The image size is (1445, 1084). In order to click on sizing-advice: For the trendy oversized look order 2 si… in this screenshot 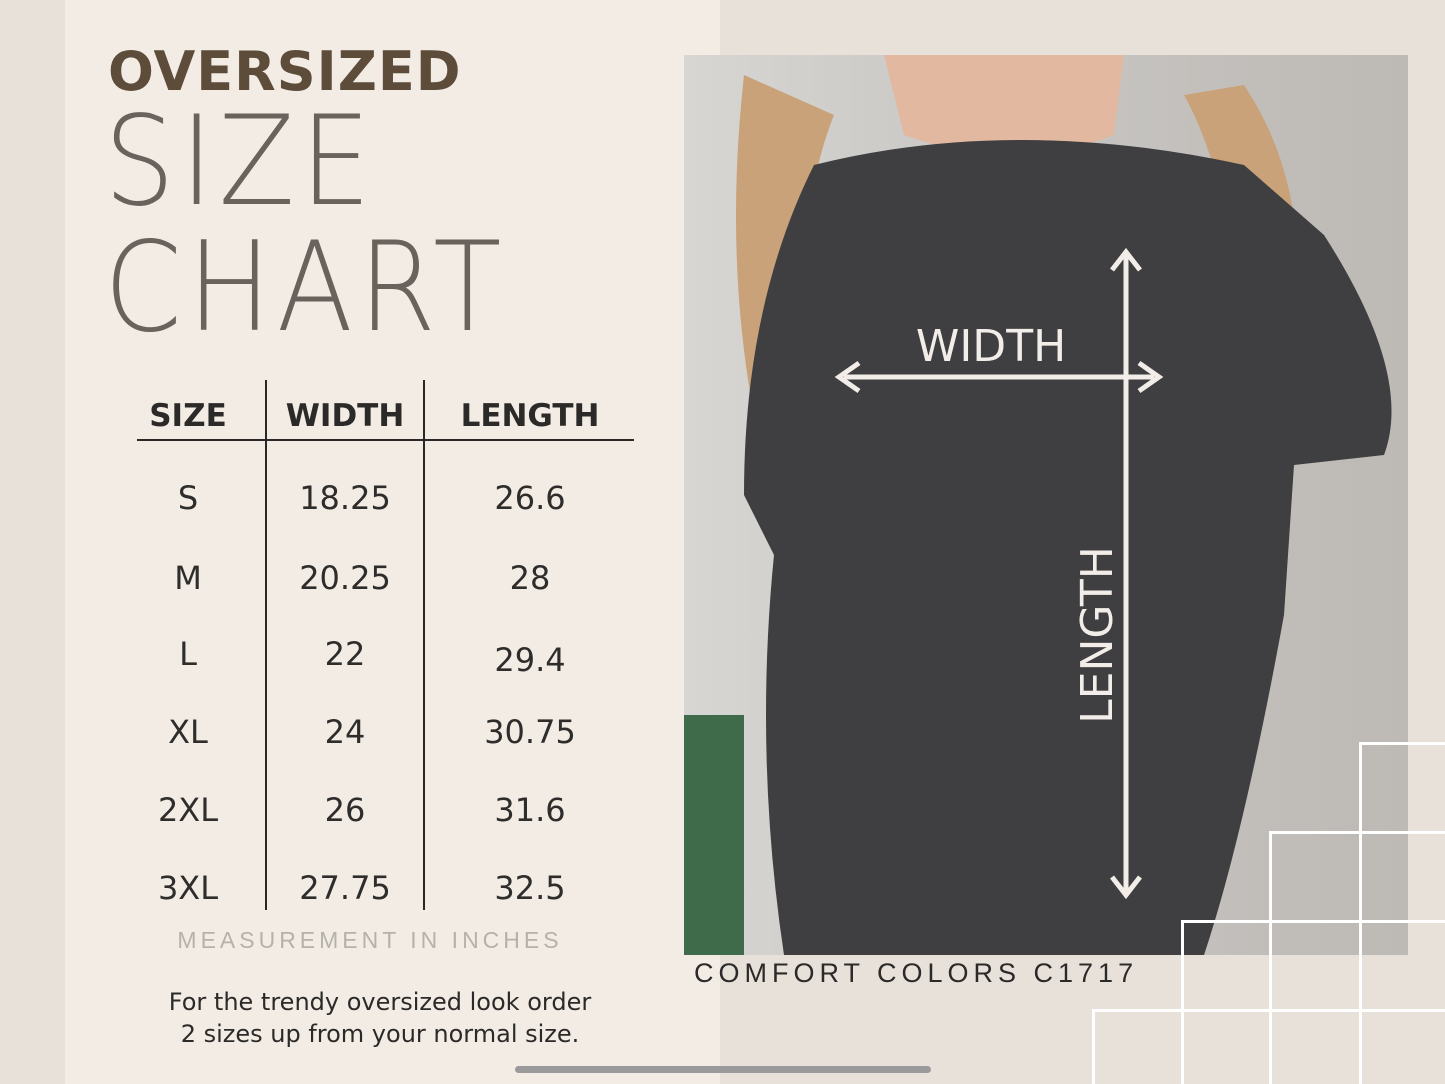, I will do `click(380, 1018)`.